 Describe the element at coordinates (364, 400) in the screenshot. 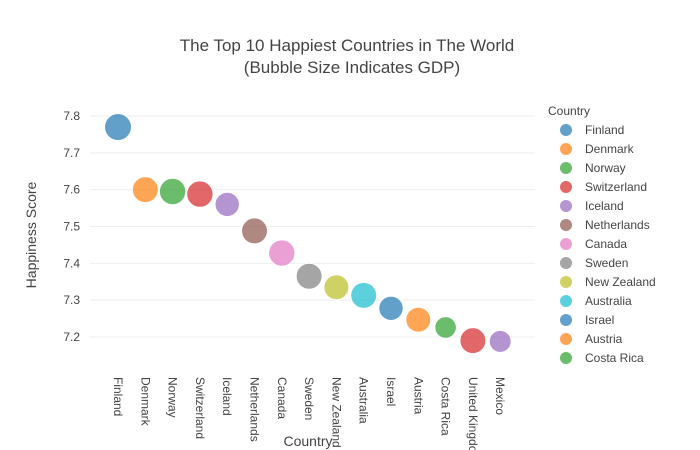

I see `x-tick-label: Australia` at that location.